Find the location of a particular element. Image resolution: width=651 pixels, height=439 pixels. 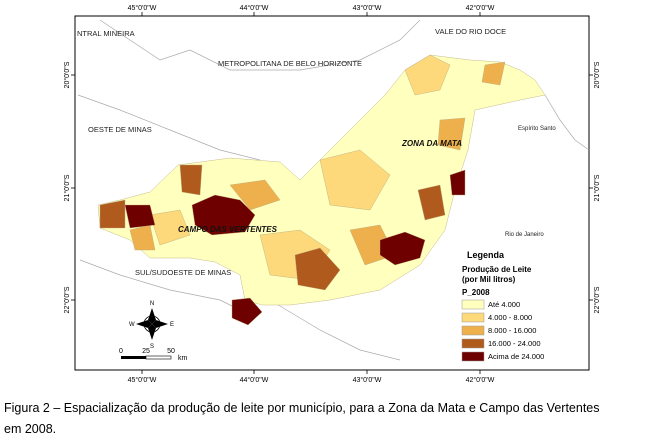

region-label: SUL/SUDOESTE DE MINAS is located at coordinates (183, 272).